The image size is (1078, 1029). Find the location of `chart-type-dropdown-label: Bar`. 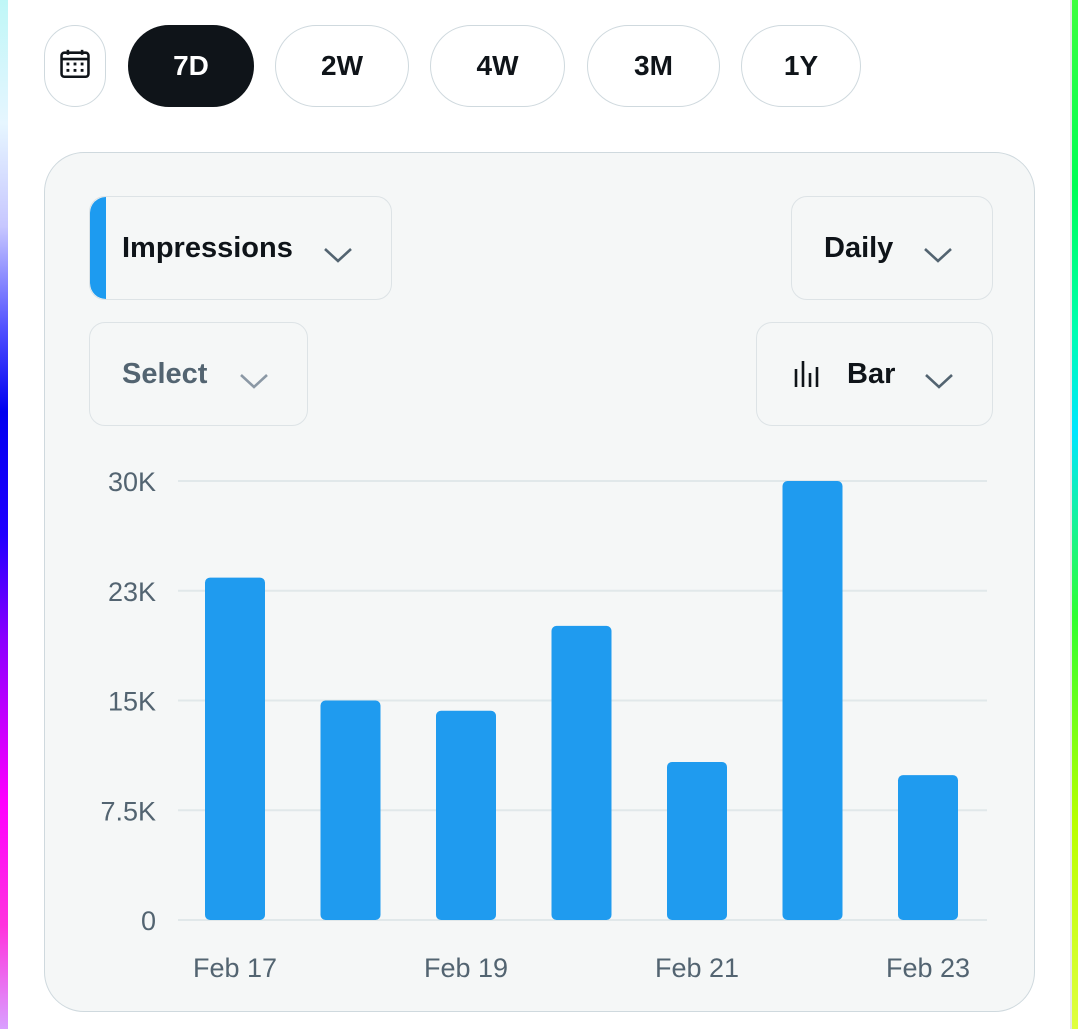

chart-type-dropdown-label: Bar is located at coordinates (871, 373).